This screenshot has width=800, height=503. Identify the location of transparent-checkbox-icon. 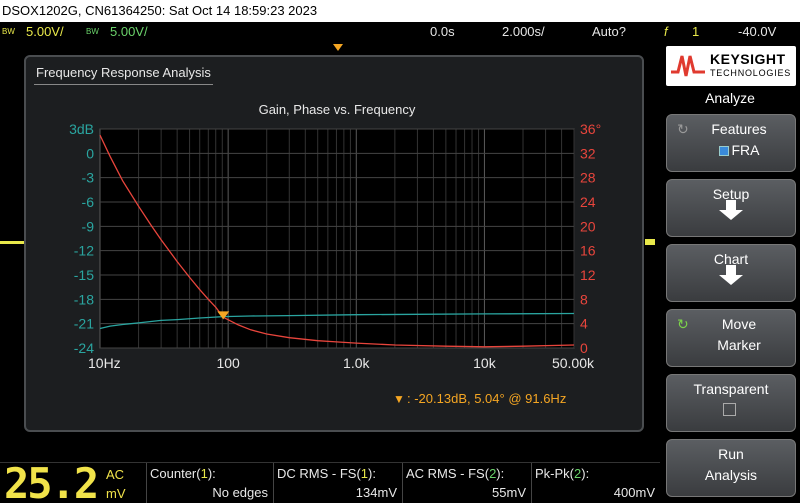
(729, 409).